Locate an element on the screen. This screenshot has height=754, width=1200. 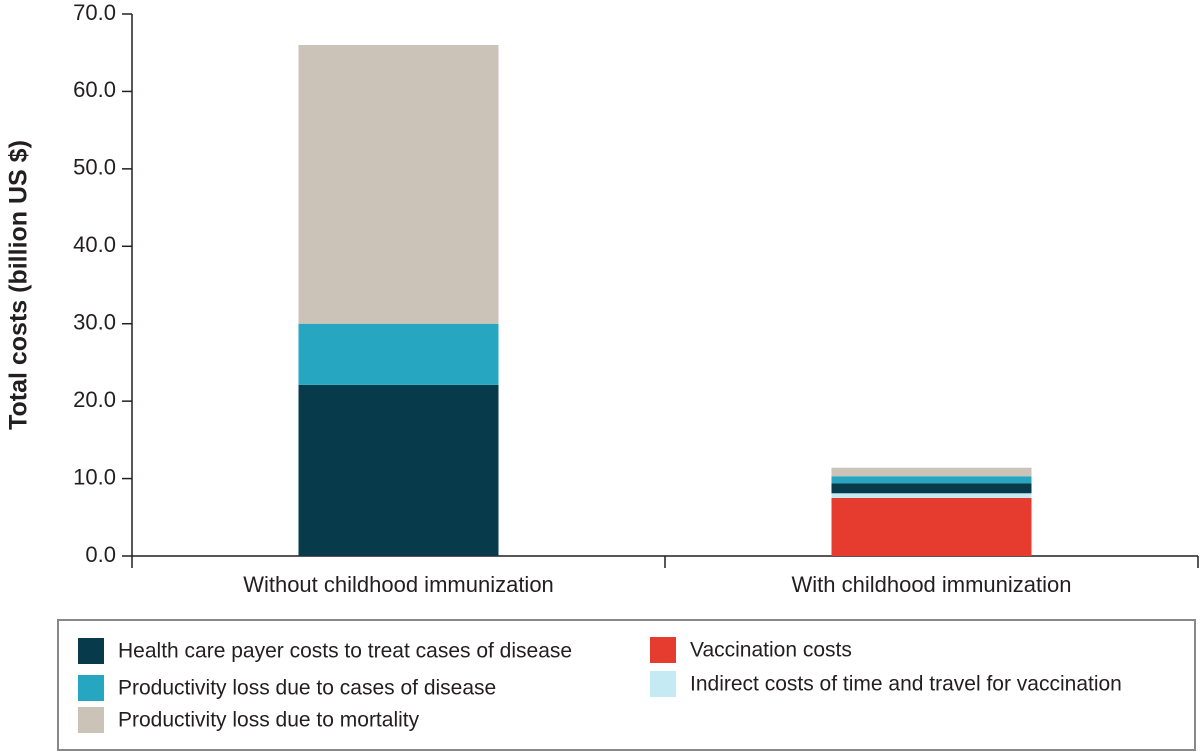
y-tick-label: 60.0 is located at coordinates (94, 89).